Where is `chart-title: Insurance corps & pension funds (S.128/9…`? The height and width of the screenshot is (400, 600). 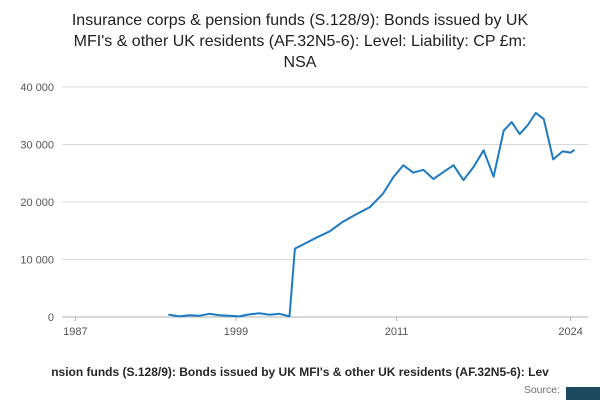 chart-title: Insurance corps & pension funds (S.128/9… is located at coordinates (300, 42).